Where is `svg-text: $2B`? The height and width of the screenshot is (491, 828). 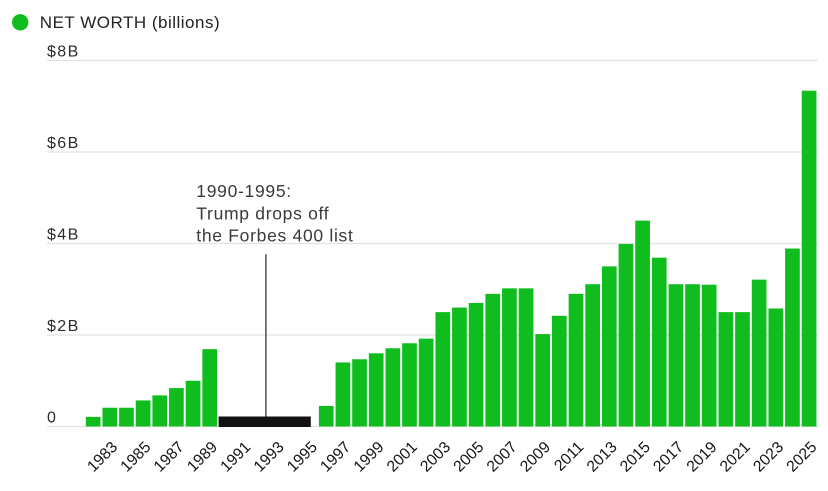
svg-text: $2B is located at coordinates (63, 326).